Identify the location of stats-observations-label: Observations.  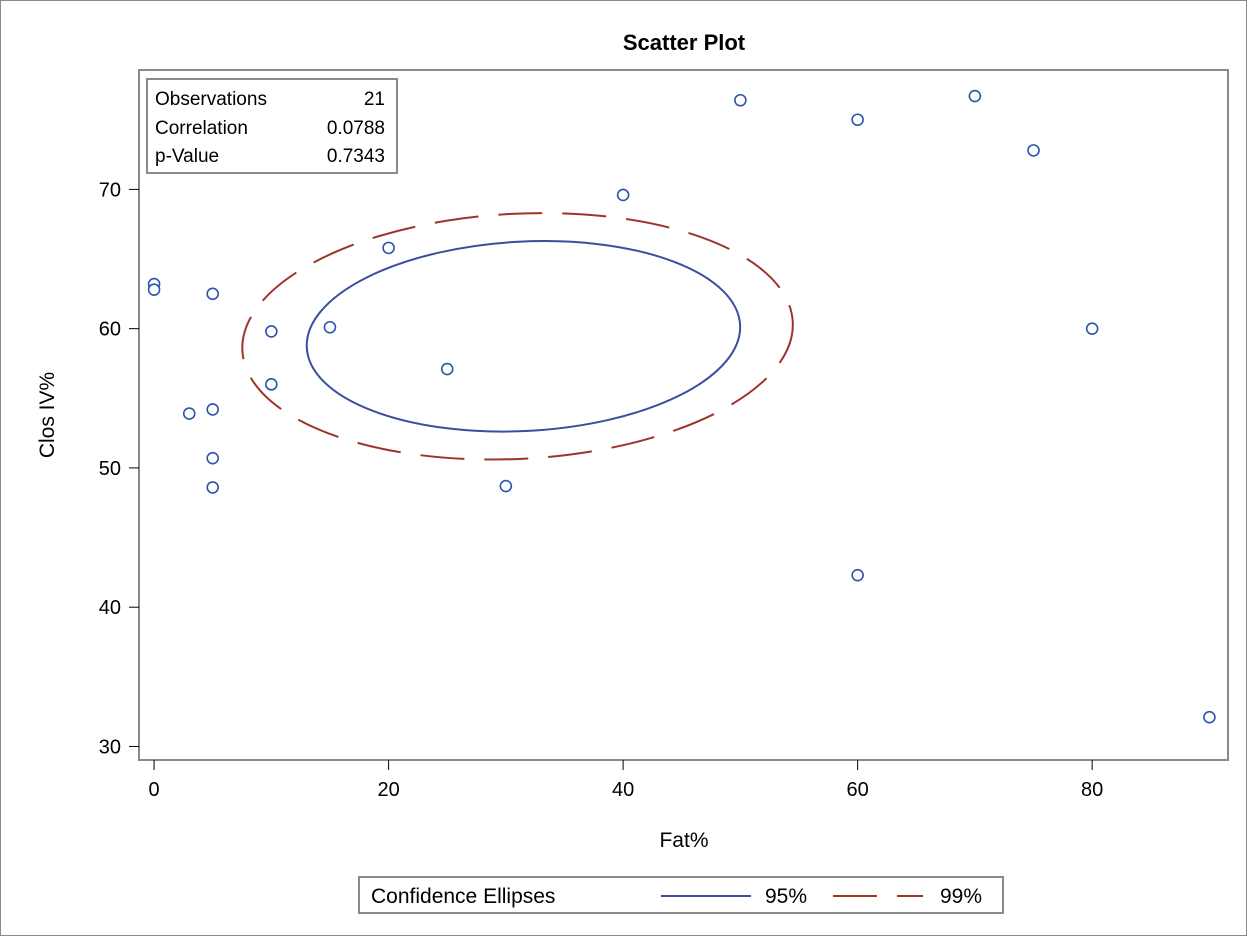
(211, 99).